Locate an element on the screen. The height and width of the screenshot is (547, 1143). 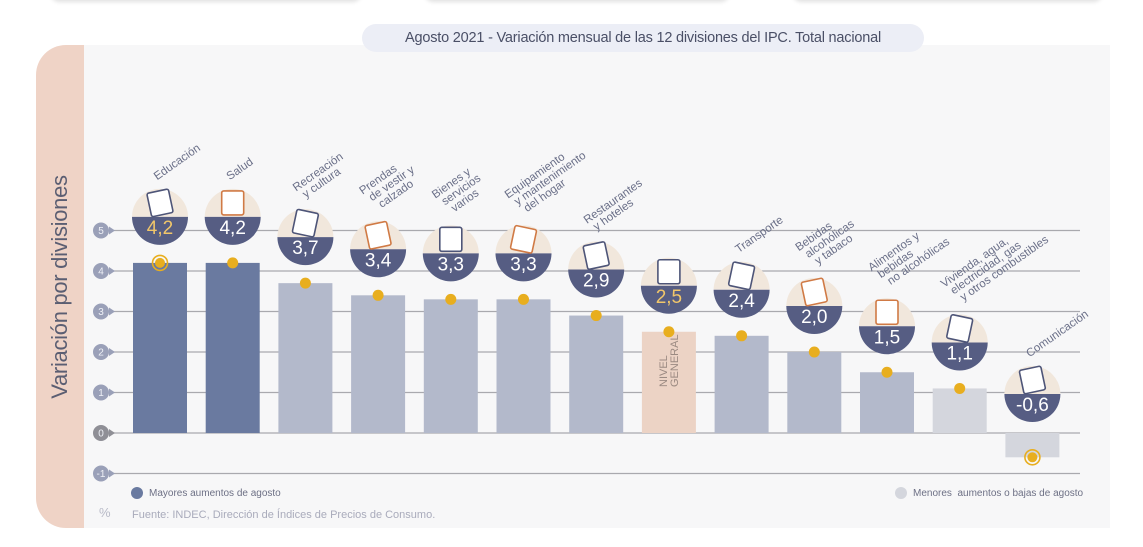
value-badge: 2,0 is located at coordinates (814, 305).